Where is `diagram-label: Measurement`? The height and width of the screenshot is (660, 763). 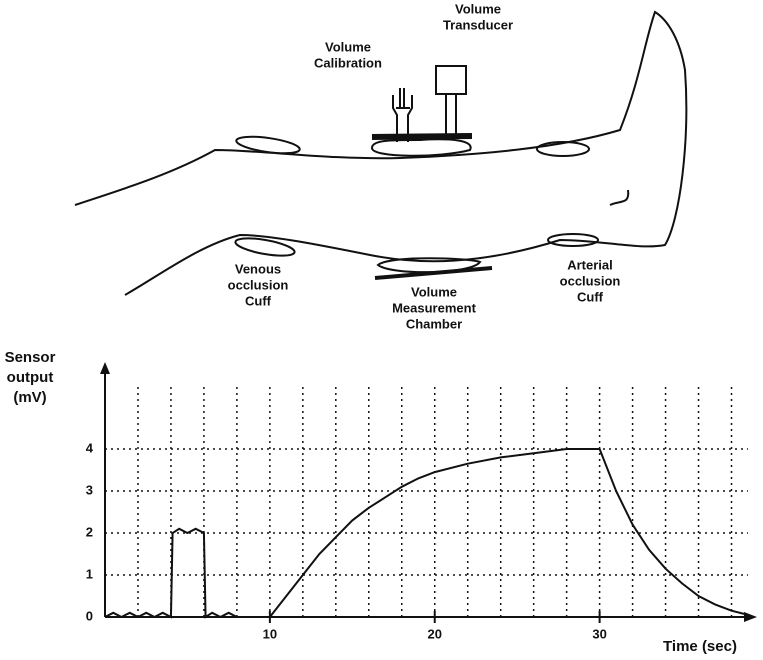 diagram-label: Measurement is located at coordinates (434, 307).